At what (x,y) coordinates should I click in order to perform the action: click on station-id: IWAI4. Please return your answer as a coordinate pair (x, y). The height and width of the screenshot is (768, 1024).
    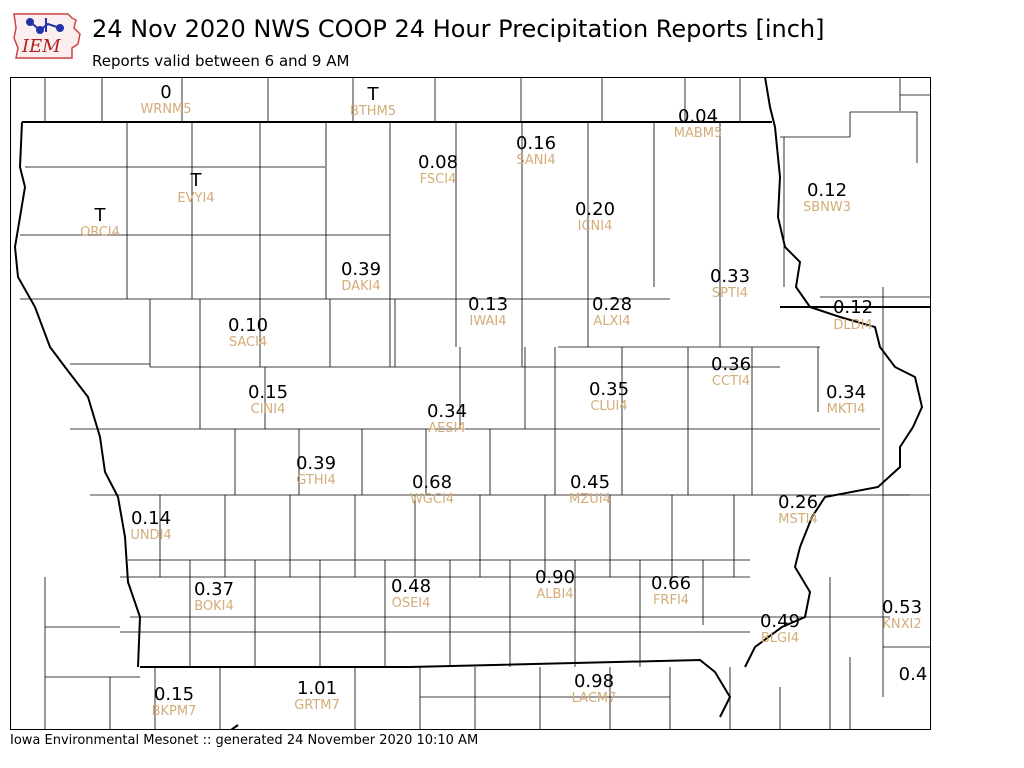
    Looking at the image, I should click on (488, 321).